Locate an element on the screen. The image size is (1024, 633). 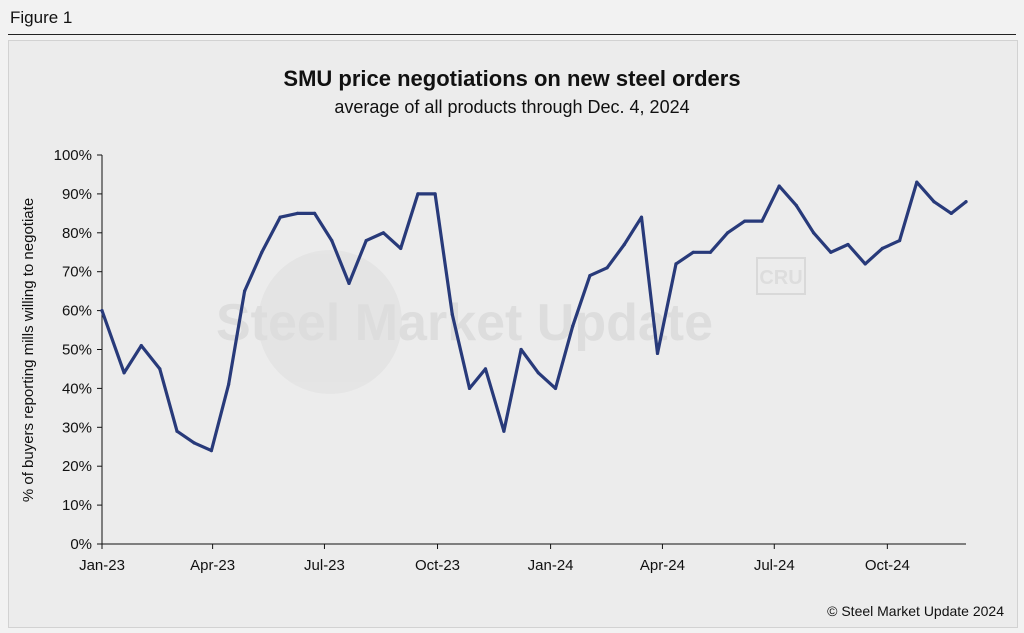
y-tick-label: 50% is located at coordinates (77, 350).